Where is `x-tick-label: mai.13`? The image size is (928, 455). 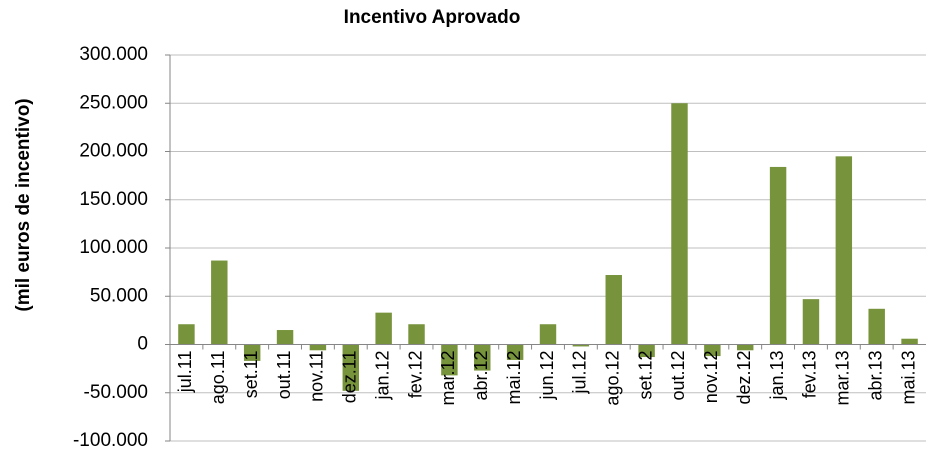 x-tick-label: mai.13 is located at coordinates (908, 378).